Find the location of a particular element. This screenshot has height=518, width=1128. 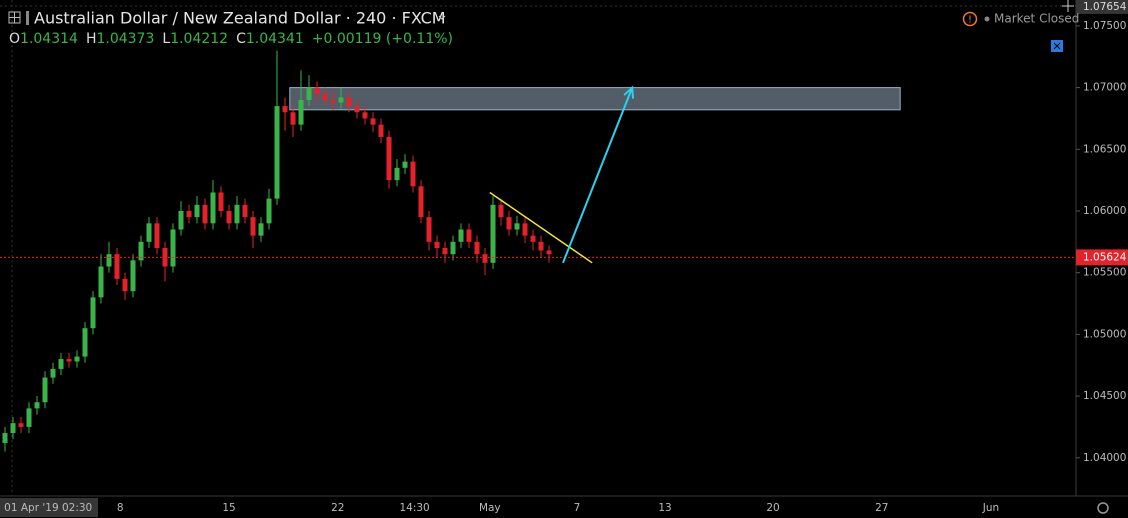

dropdown-icon is located at coordinates (442, 17).